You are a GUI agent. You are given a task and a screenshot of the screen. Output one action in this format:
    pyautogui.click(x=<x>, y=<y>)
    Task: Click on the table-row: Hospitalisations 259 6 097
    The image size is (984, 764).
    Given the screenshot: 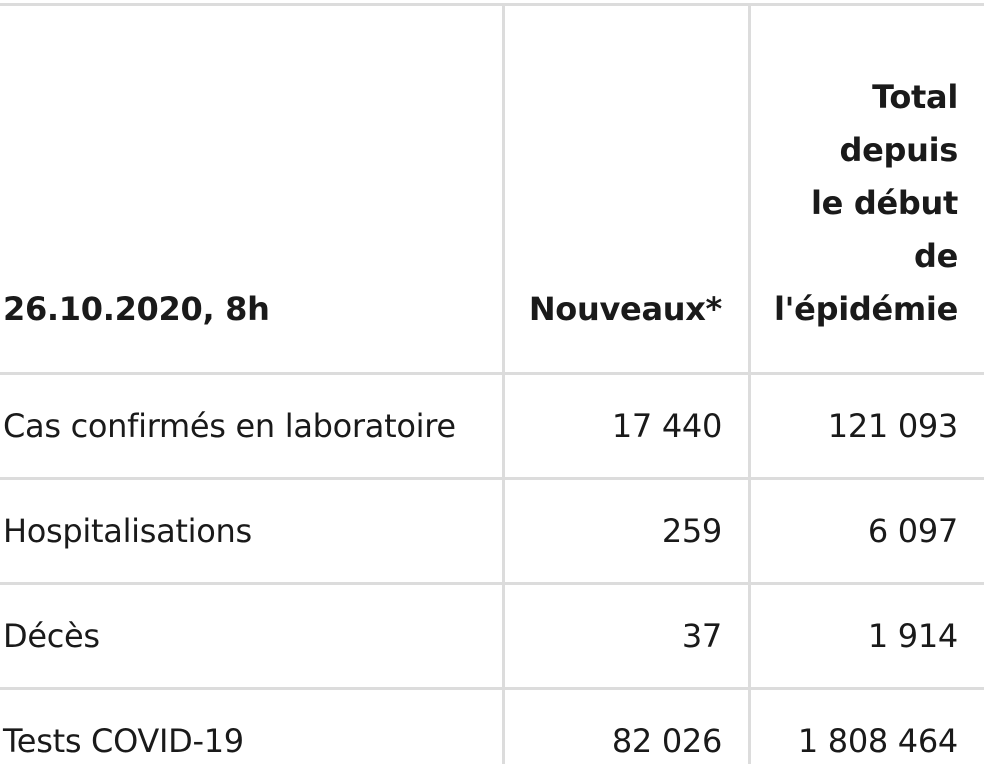 What is the action you would take?
    pyautogui.click(x=492, y=531)
    